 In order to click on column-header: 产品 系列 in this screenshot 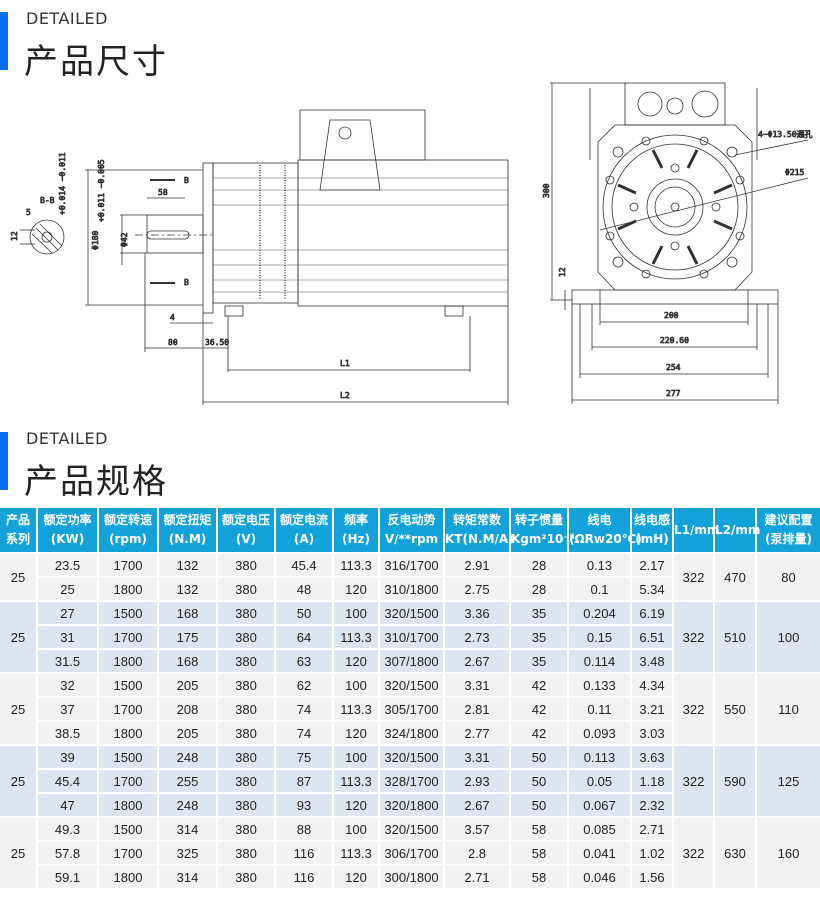, I will do `click(18, 530)`.